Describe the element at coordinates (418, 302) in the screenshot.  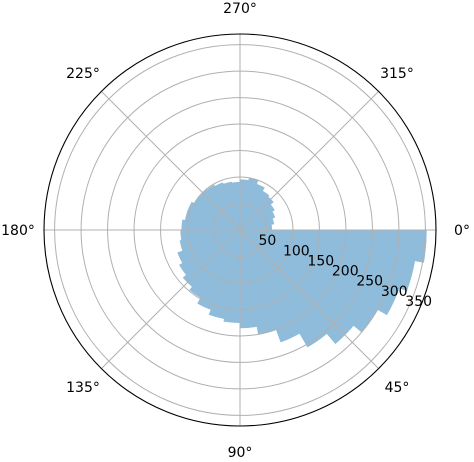
I see `r-tick-label: 350` at that location.